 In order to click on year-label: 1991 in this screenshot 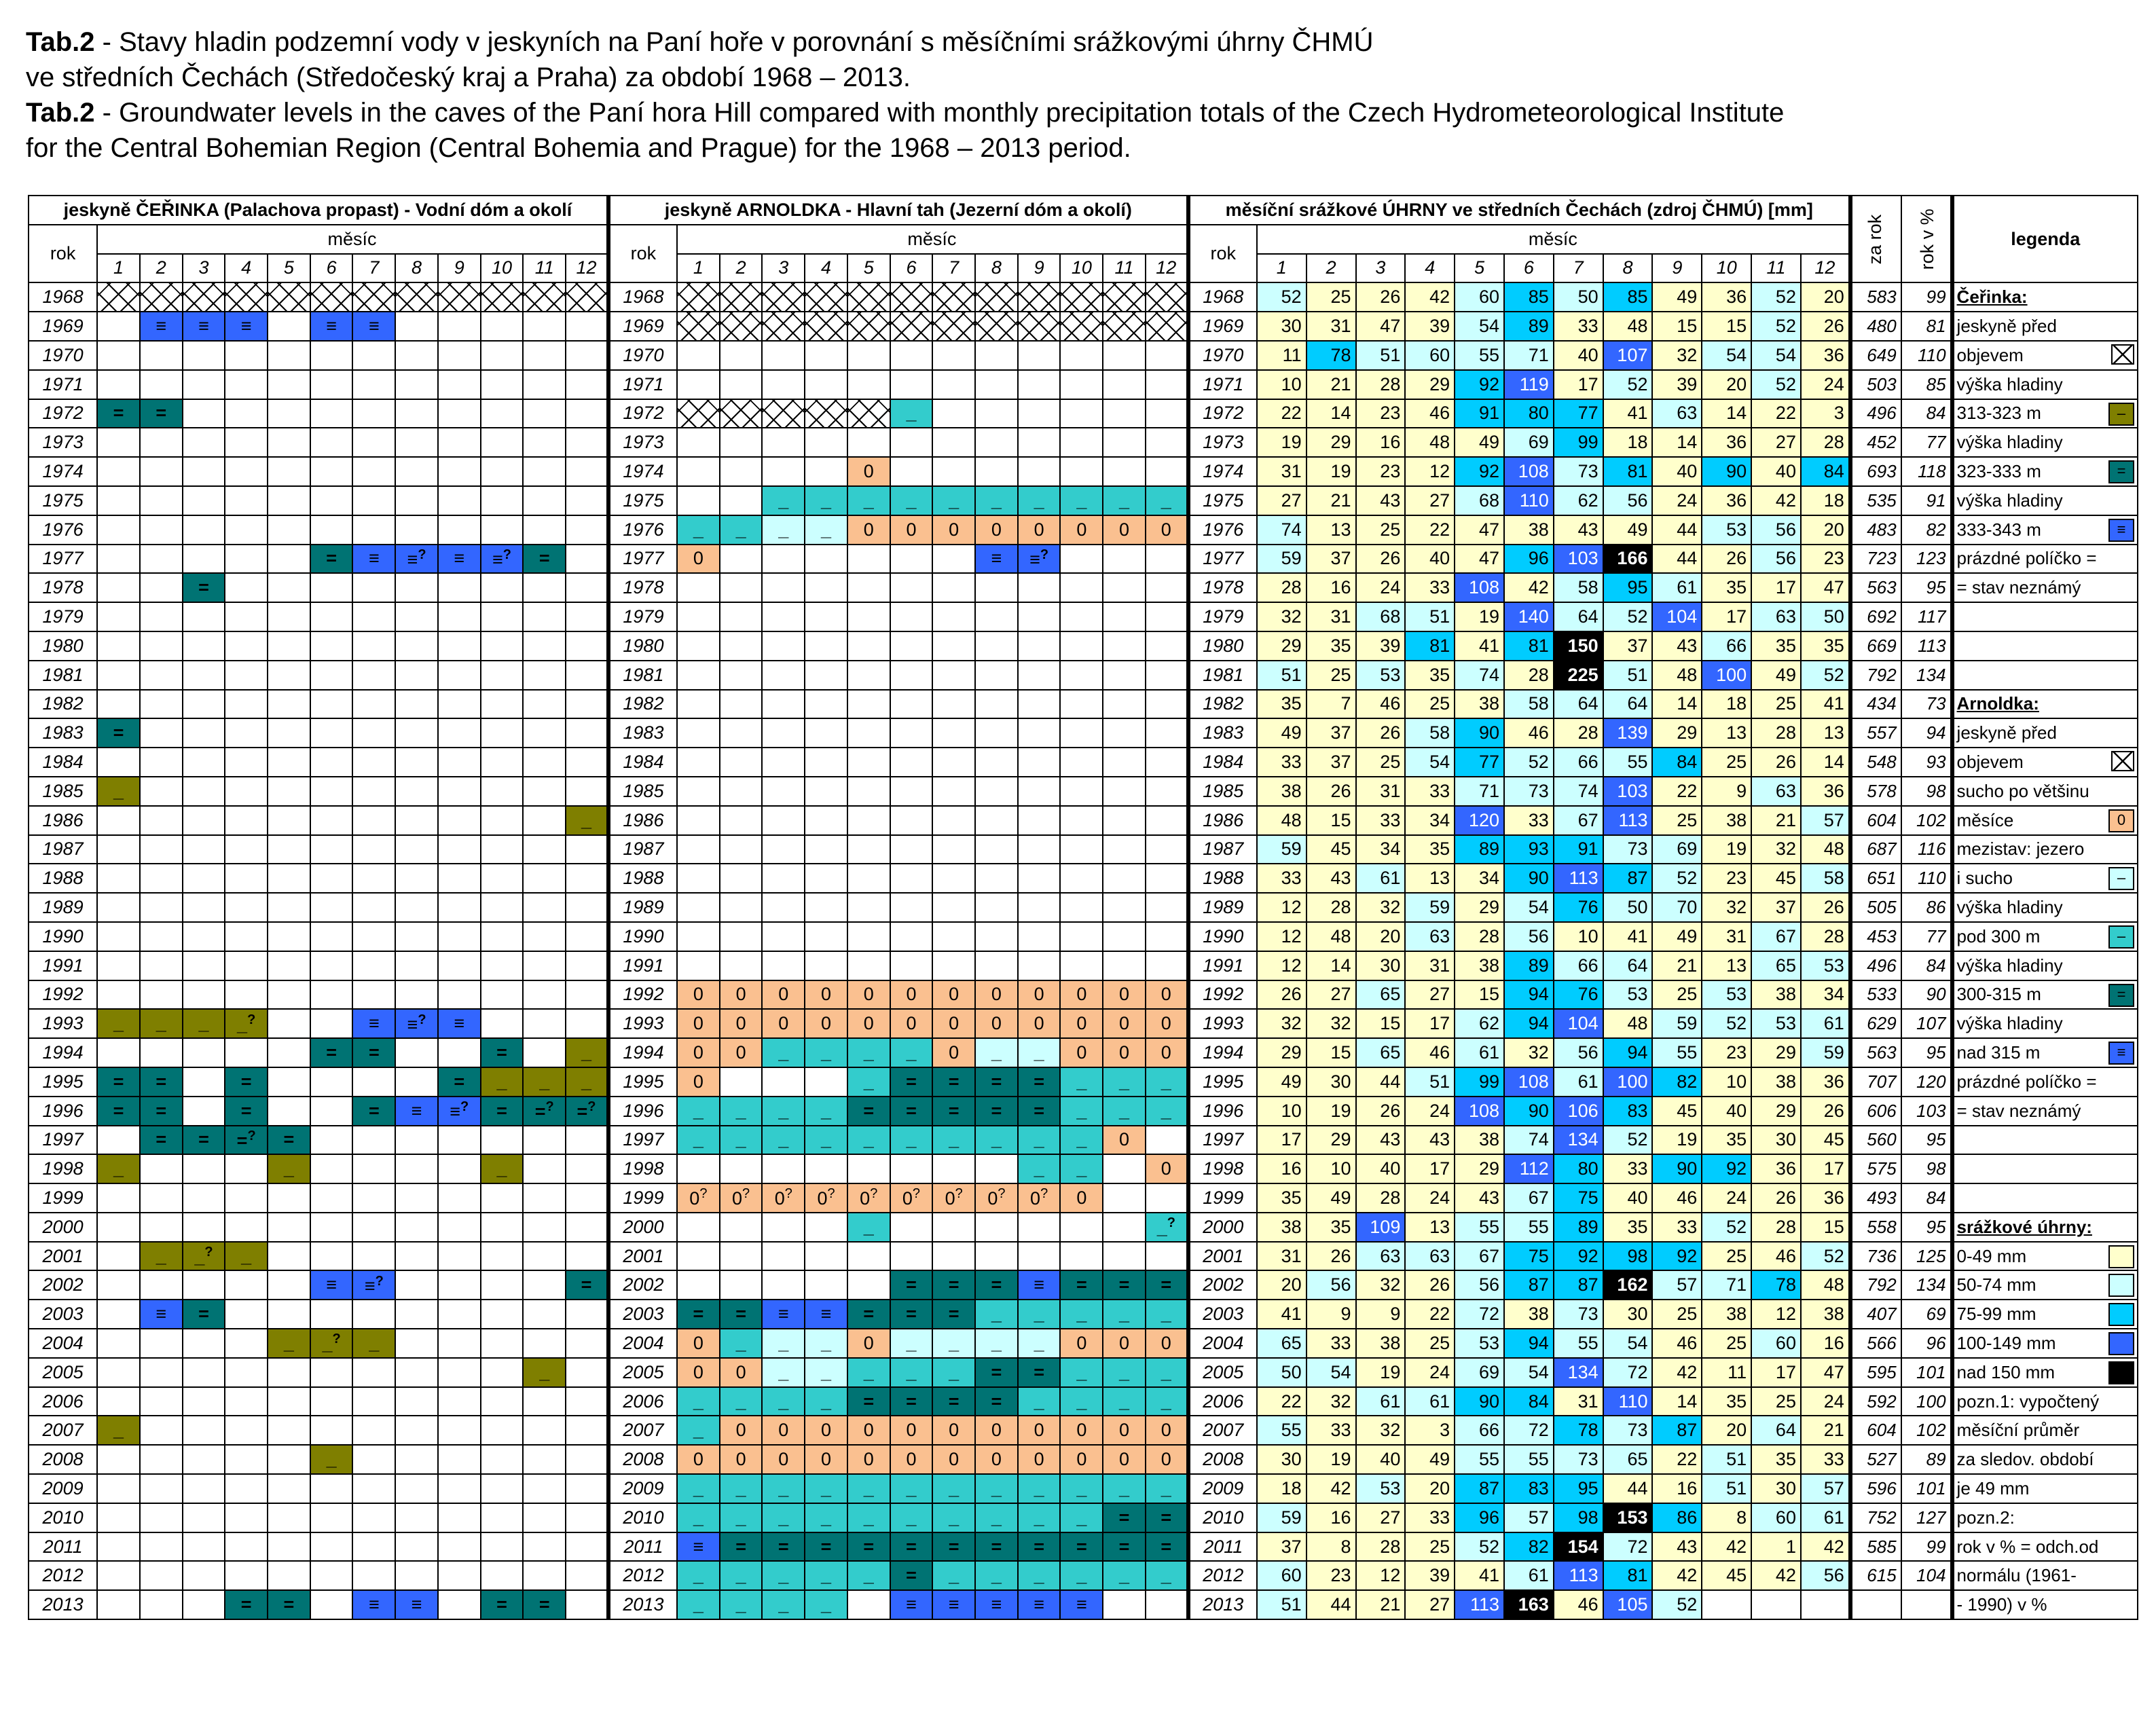, I will do `click(643, 966)`.